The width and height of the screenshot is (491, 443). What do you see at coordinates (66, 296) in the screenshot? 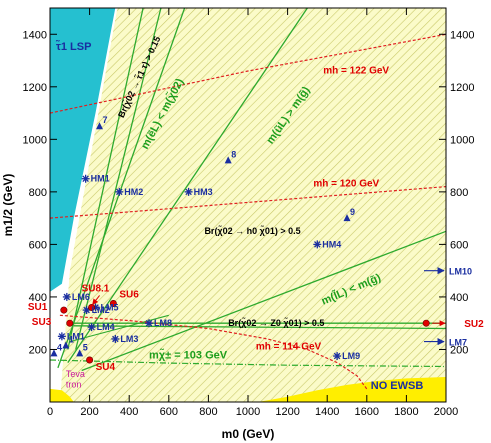
I see `lm-point-LM6` at bounding box center [66, 296].